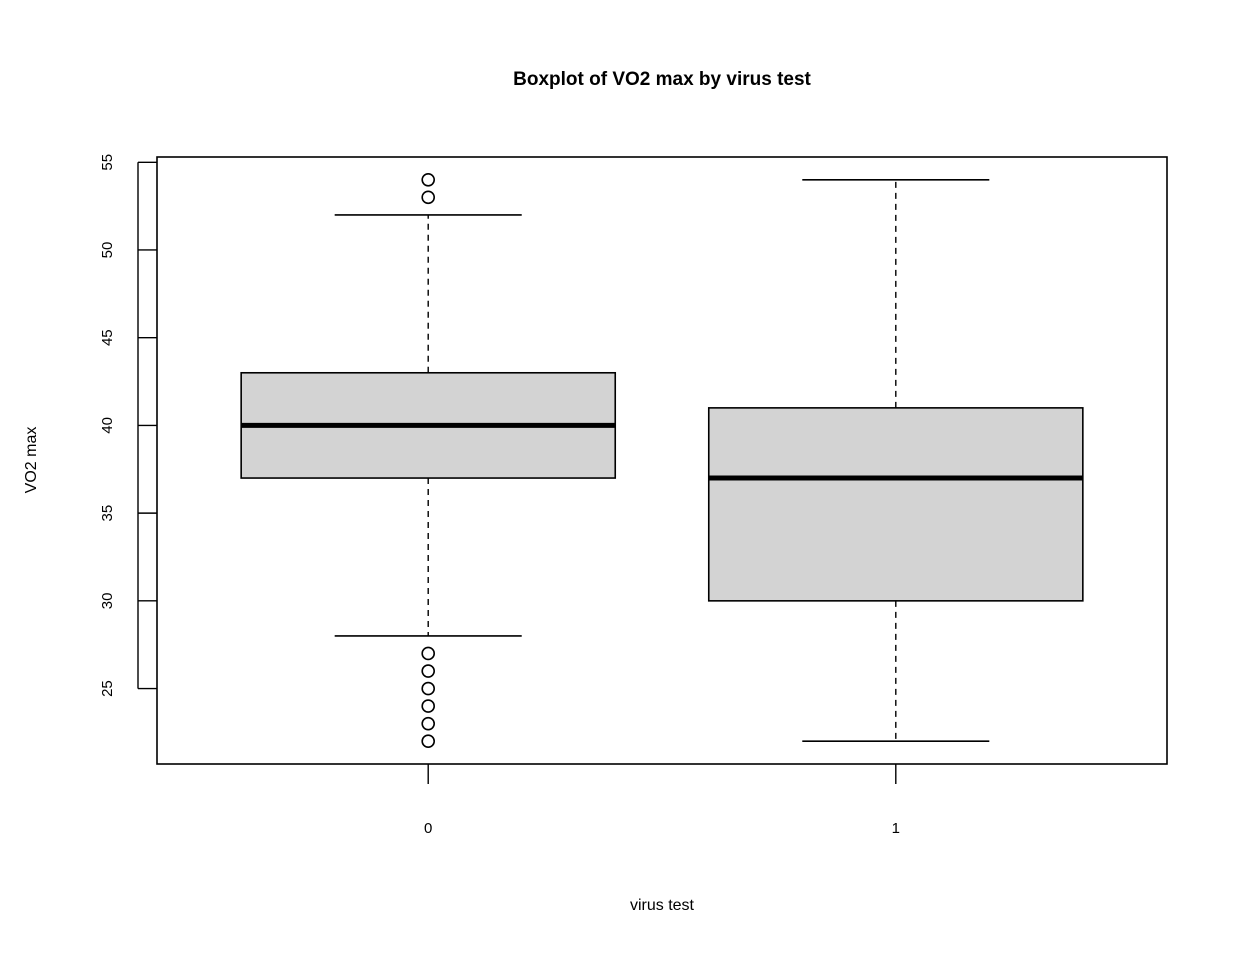 This screenshot has width=1248, height=960. Describe the element at coordinates (895, 504) in the screenshot. I see `iqr-box` at that location.